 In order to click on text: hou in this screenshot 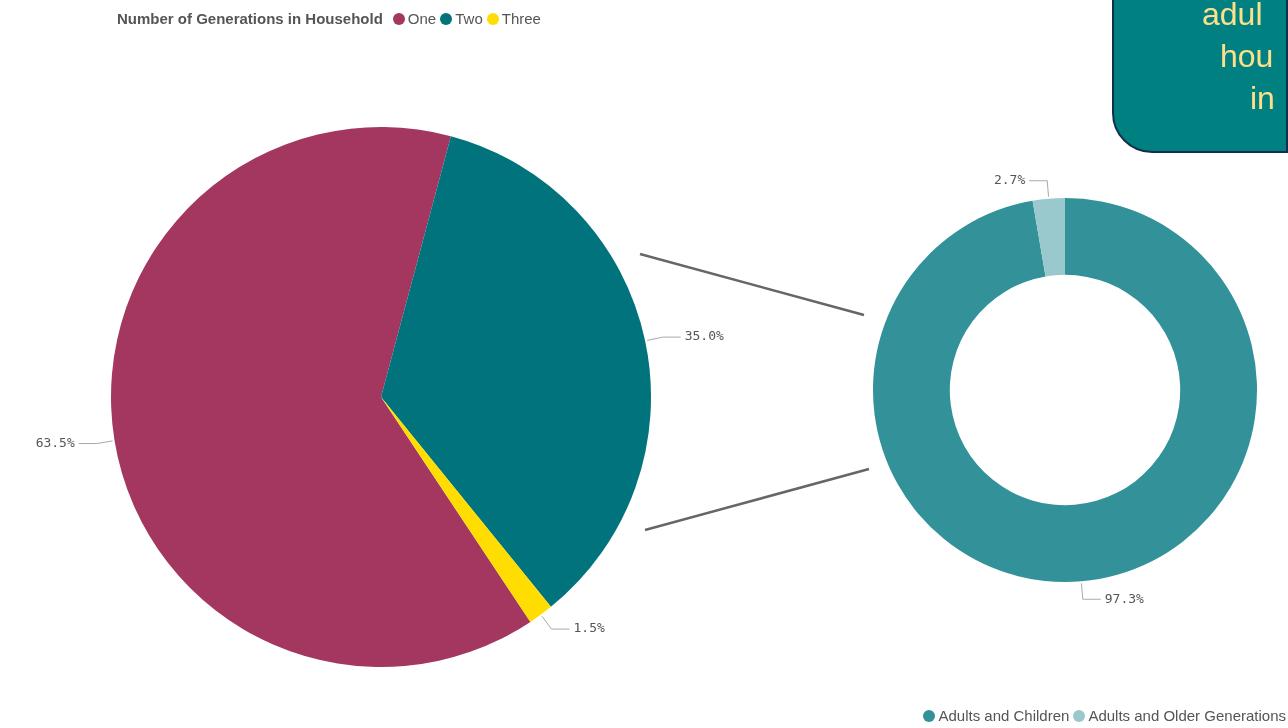, I will do `click(1247, 56)`.